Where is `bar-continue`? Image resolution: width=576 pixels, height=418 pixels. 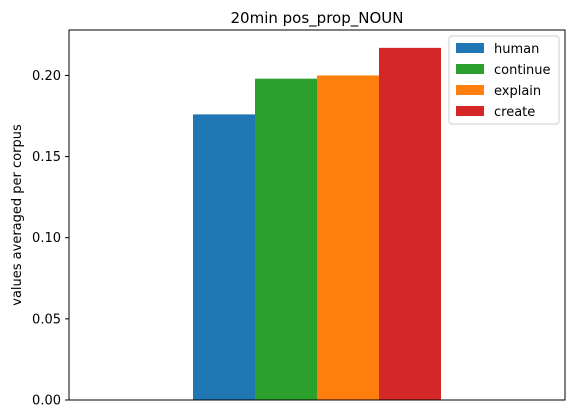
bar-continue is located at coordinates (286, 239).